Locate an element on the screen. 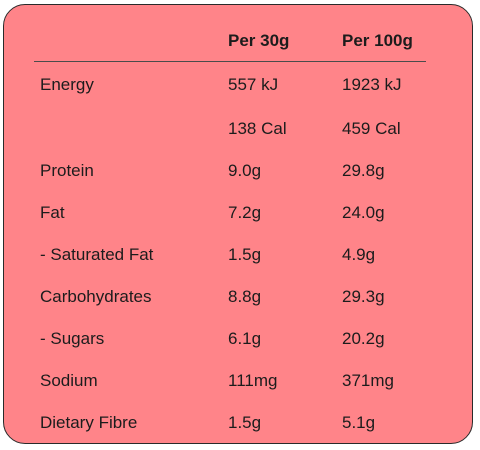 Image resolution: width=480 pixels, height=450 pixels. value-per-100g: 29.3g is located at coordinates (363, 296).